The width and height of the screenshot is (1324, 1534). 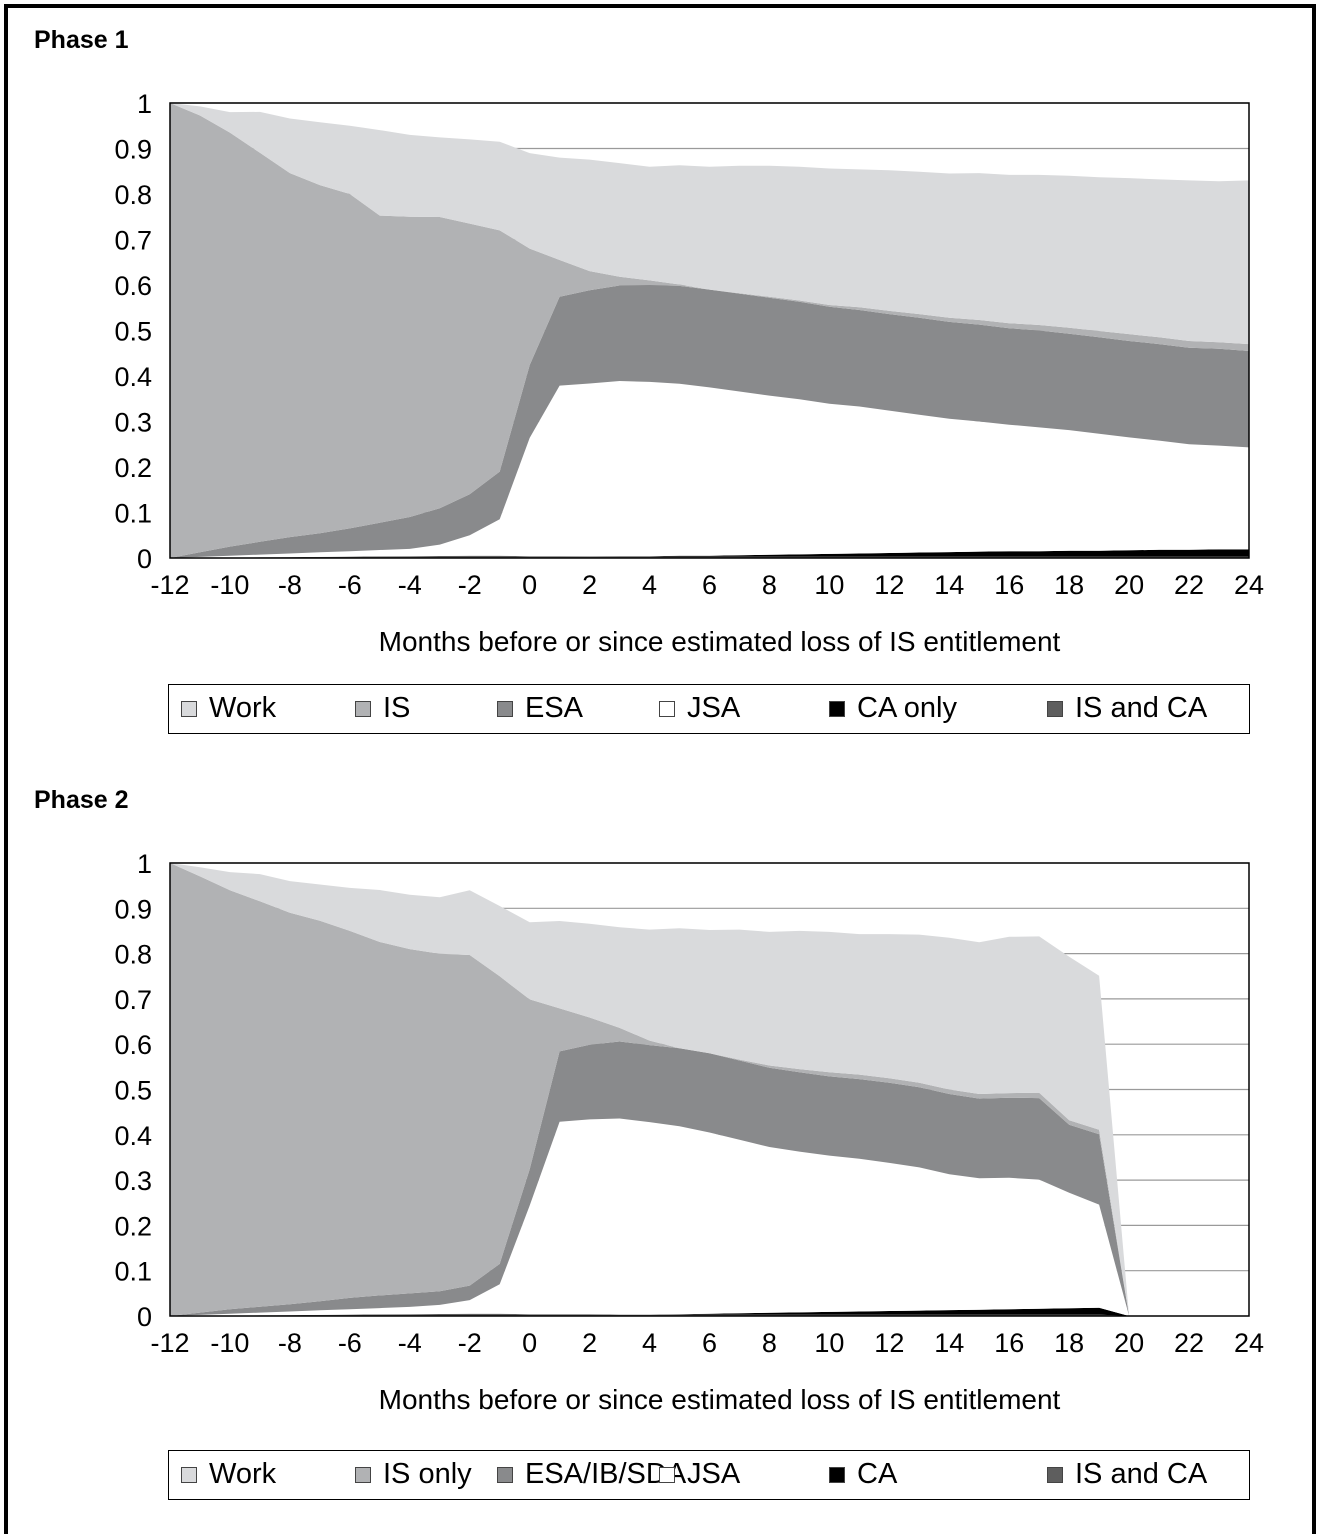 What do you see at coordinates (382, 708) in the screenshot?
I see `legend-item-is: IS` at bounding box center [382, 708].